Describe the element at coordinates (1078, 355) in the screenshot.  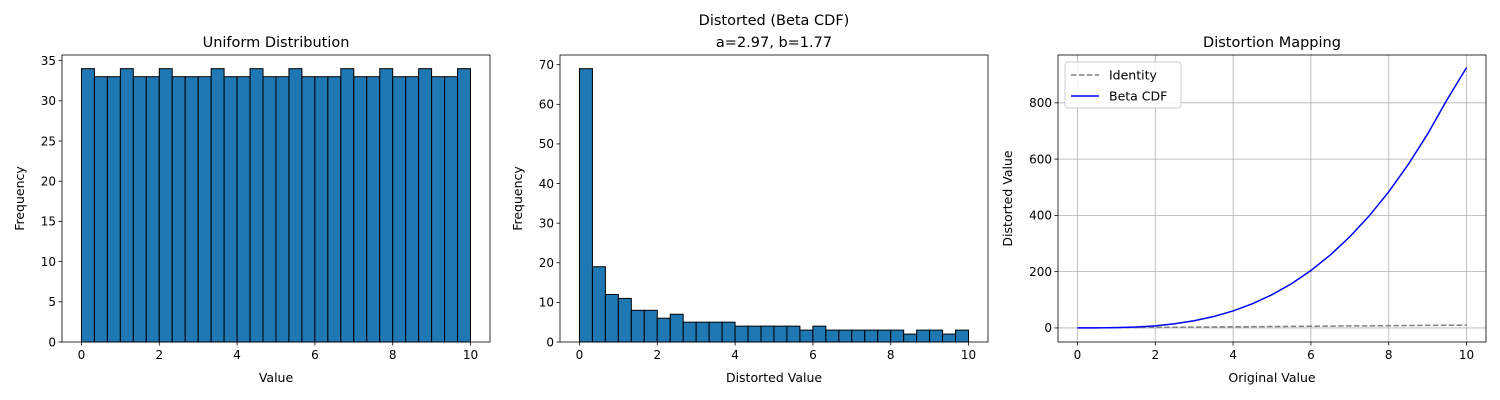
I see `chart-3-xtick-label-0: 0` at that location.